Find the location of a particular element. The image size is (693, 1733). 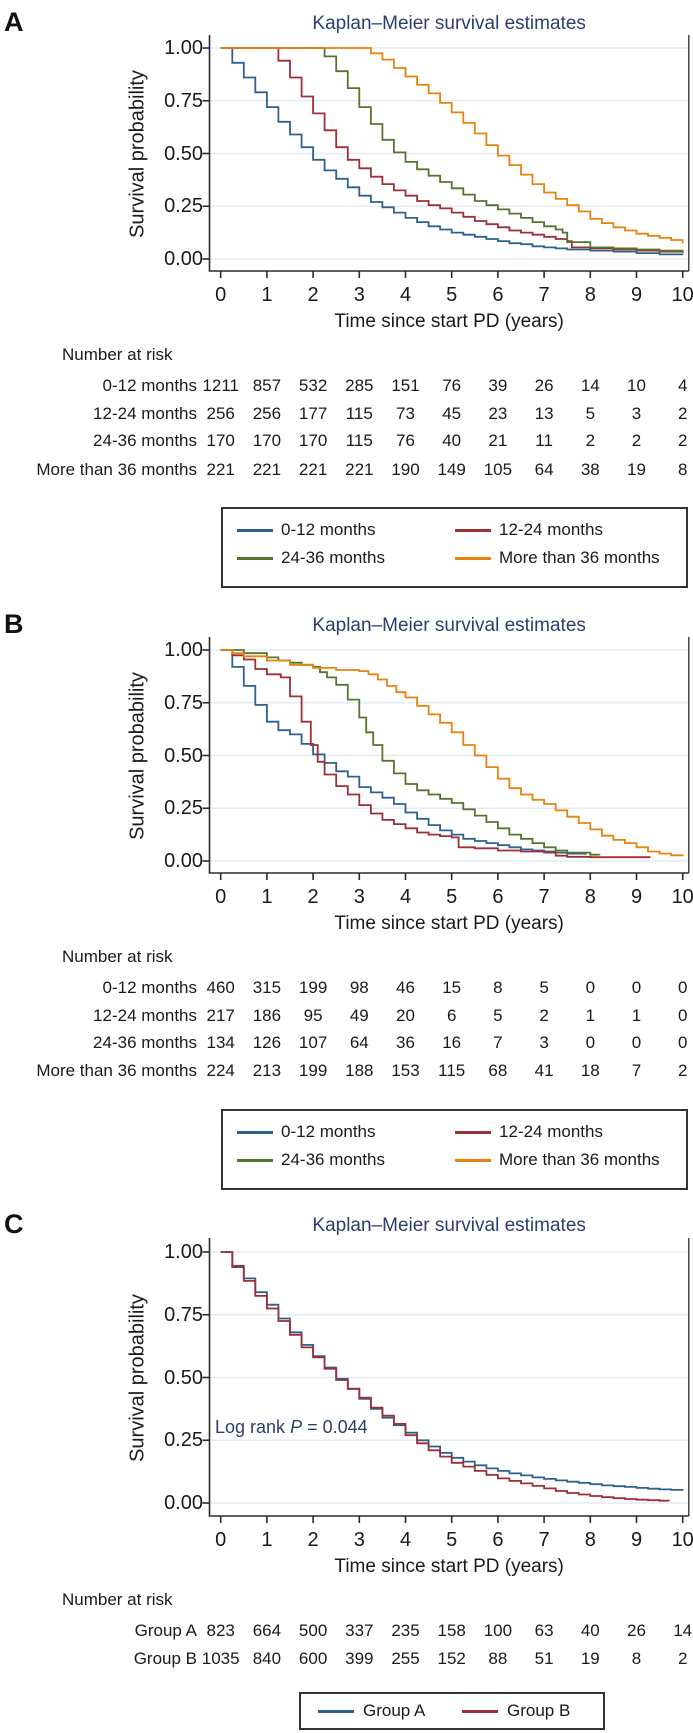

risk-row-value: 285 is located at coordinates (359, 385).